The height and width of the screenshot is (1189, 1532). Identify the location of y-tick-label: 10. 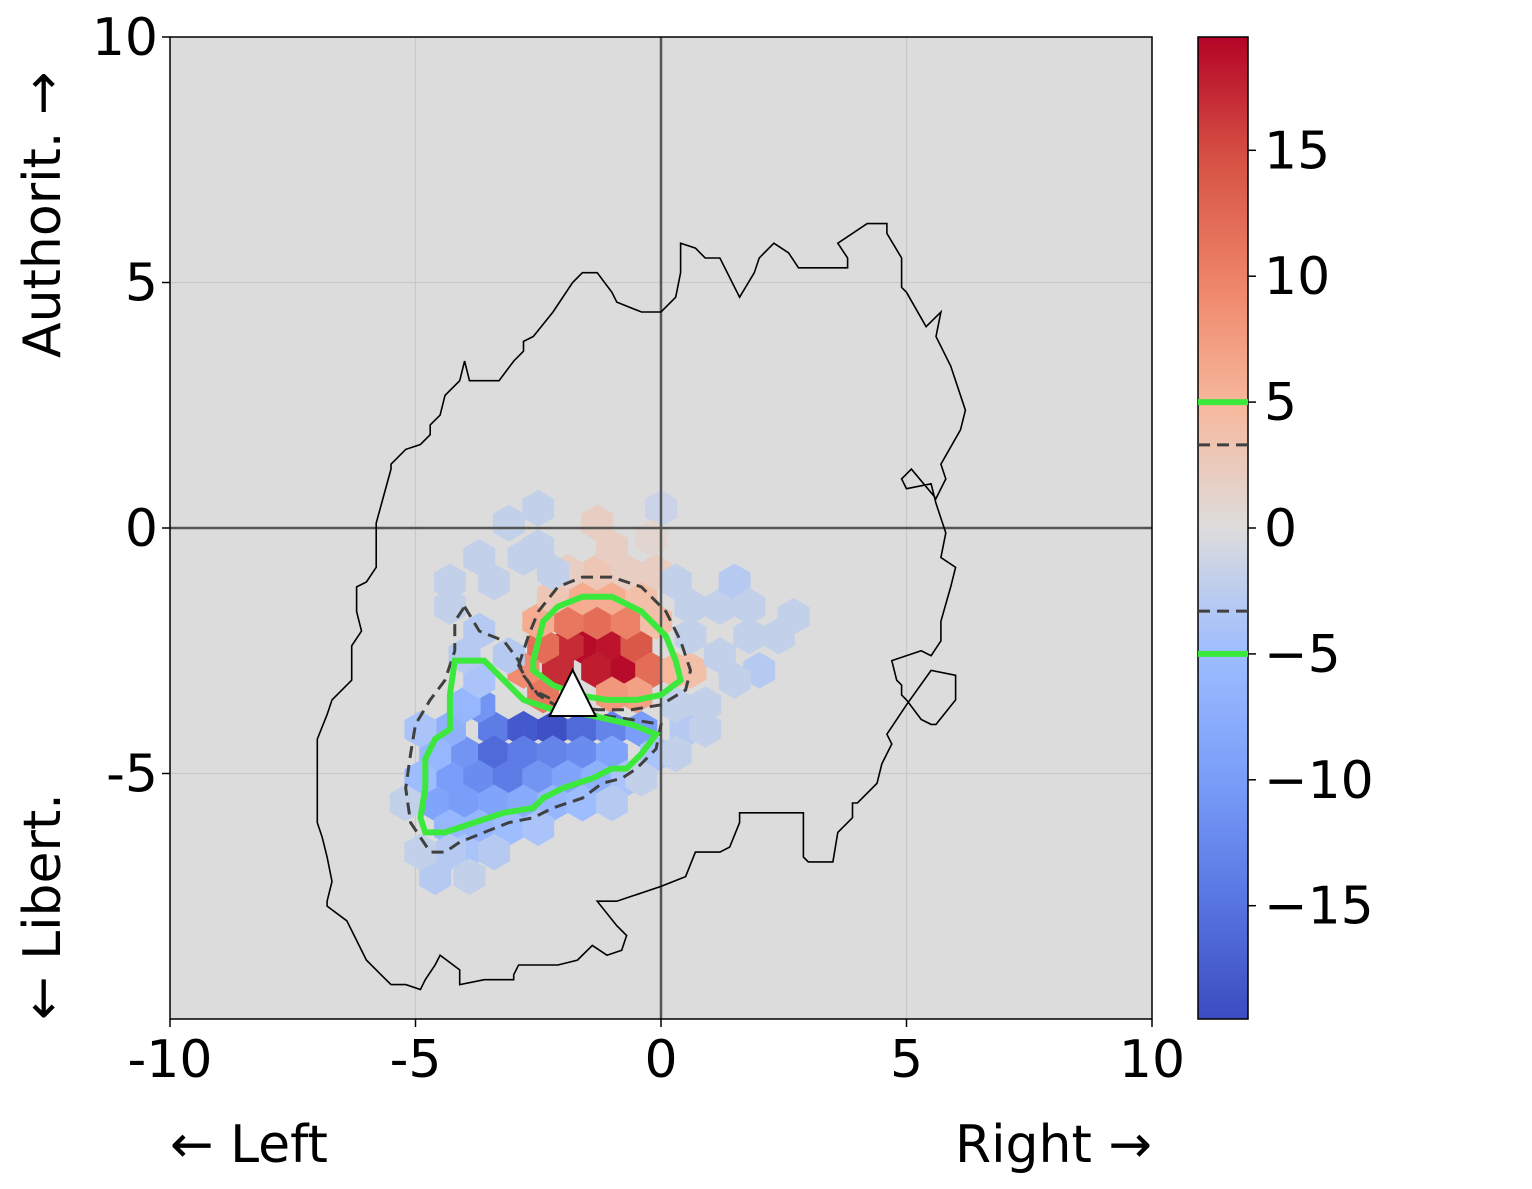
(125, 38).